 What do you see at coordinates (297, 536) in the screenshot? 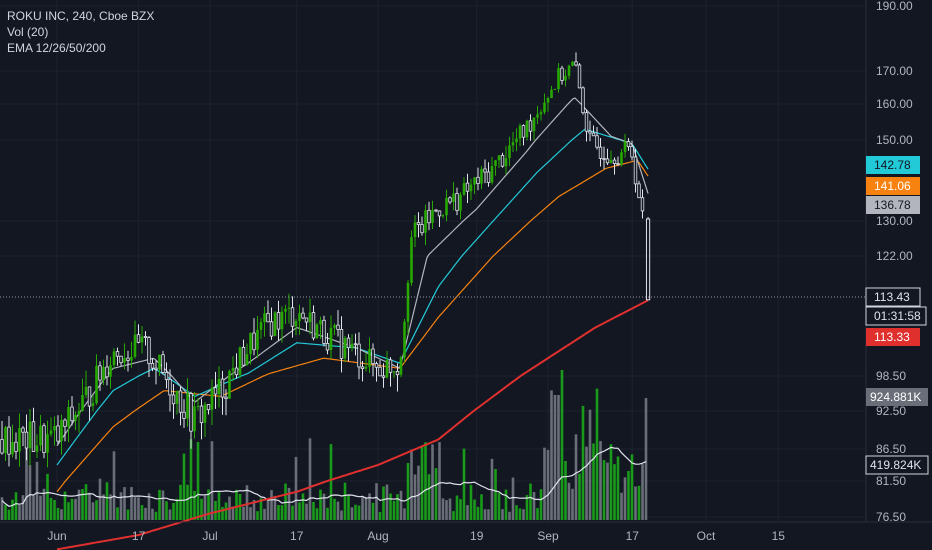
I see `time-tick-label: 17` at bounding box center [297, 536].